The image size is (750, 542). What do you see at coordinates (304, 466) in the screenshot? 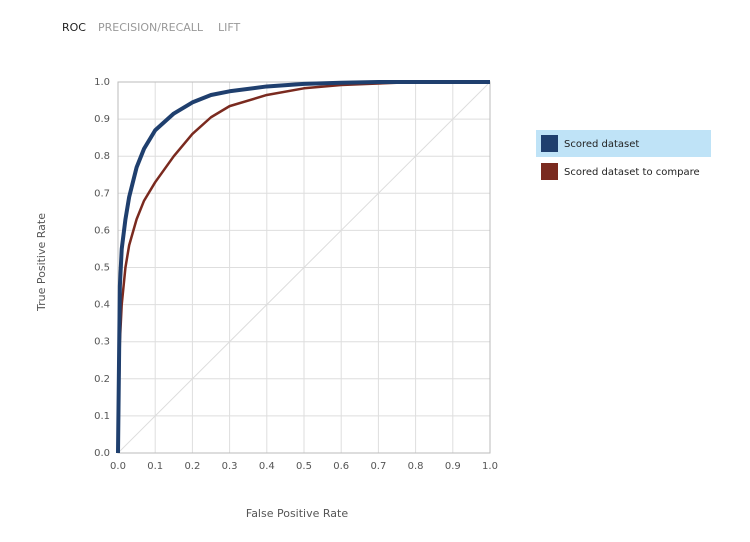
I see `x-tick-label: 0.5` at bounding box center [304, 466].